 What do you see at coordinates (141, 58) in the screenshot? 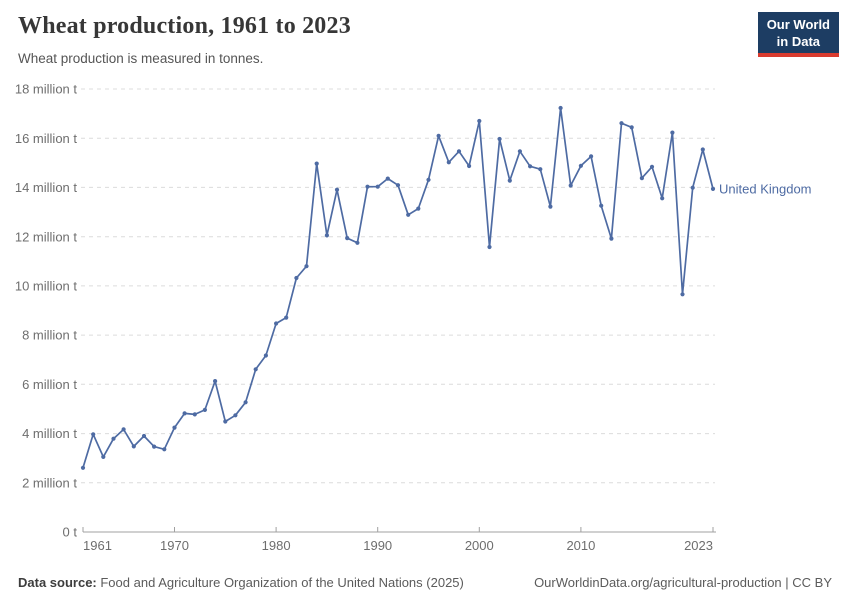
I see `chart-subtitle: Wheat production is measured in tonnes.` at bounding box center [141, 58].